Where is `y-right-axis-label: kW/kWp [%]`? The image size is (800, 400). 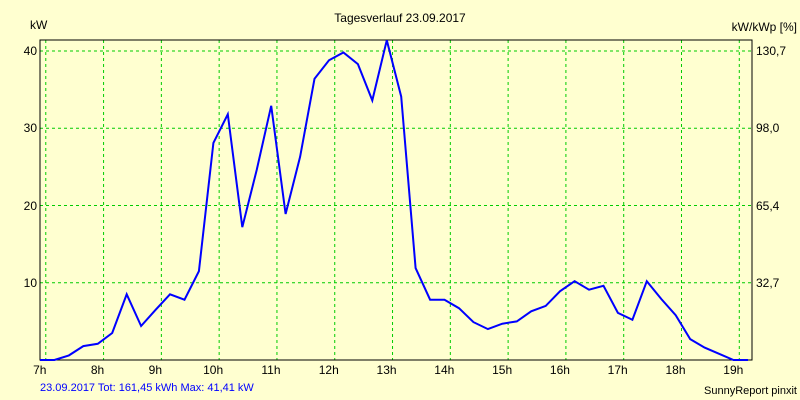
y-right-axis-label: kW/kWp [%] is located at coordinates (764, 27).